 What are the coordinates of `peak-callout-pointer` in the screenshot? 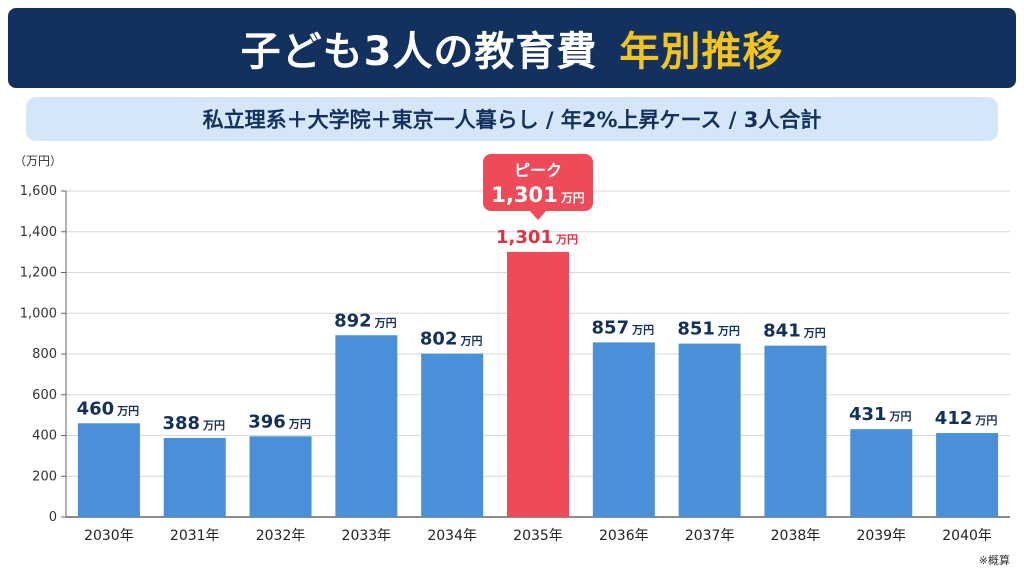 It's located at (538, 215).